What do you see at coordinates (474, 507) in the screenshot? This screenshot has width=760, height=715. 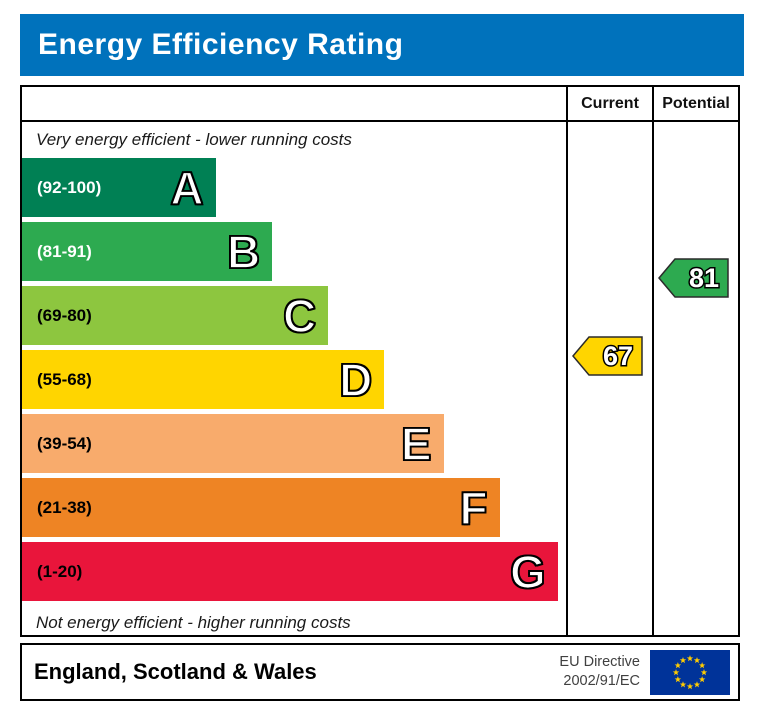 I see `band-letter-f: F` at bounding box center [474, 507].